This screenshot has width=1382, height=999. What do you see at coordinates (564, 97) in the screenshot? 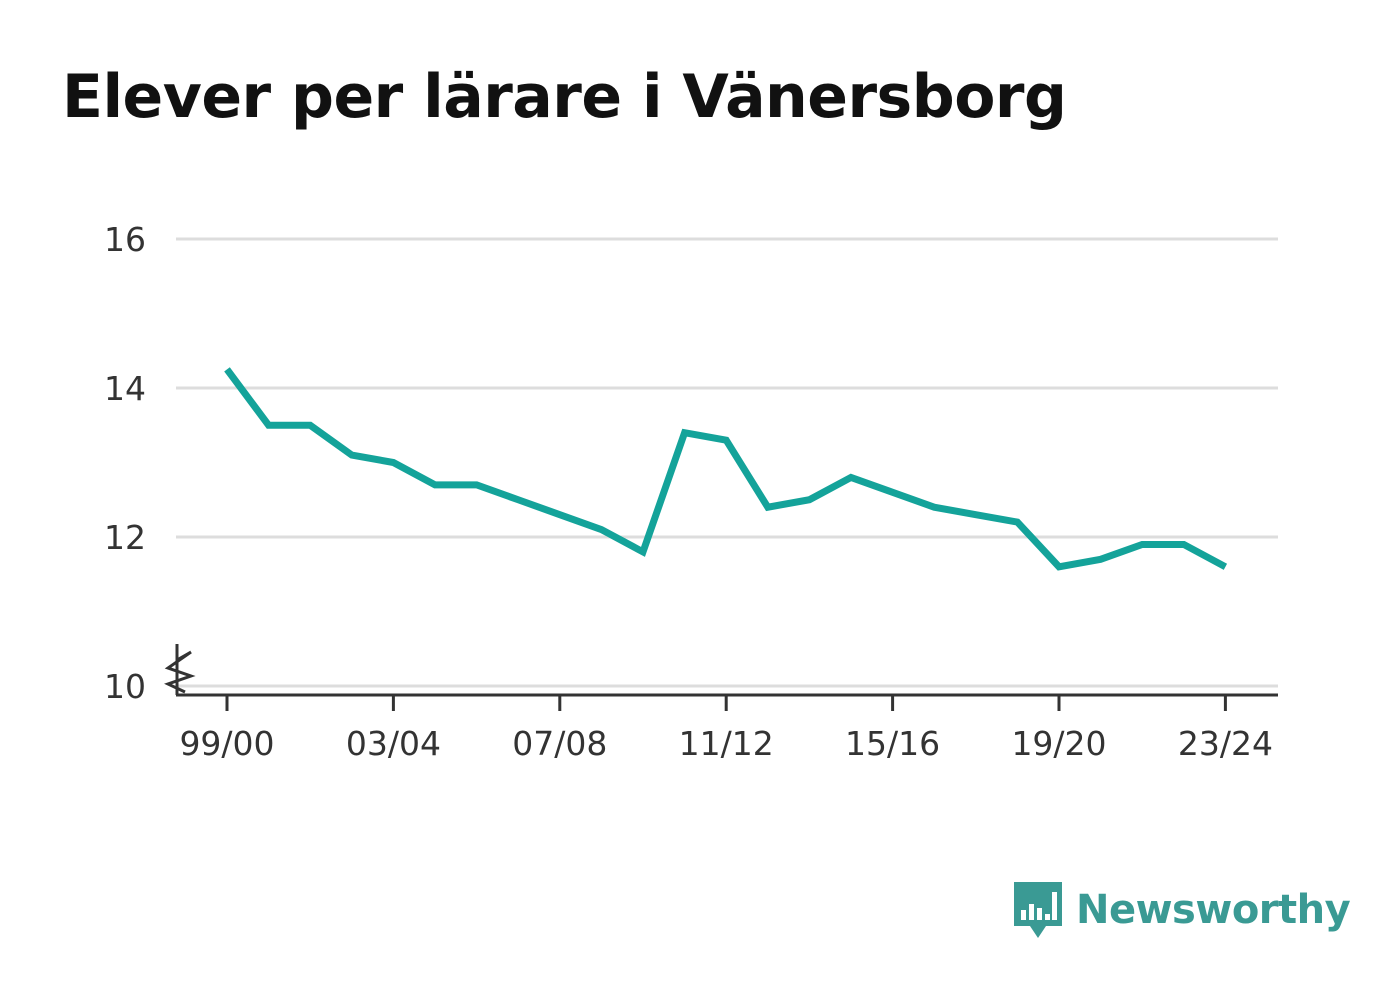
I see `chart-title: Elever per lärare i Vänersborg` at bounding box center [564, 97].